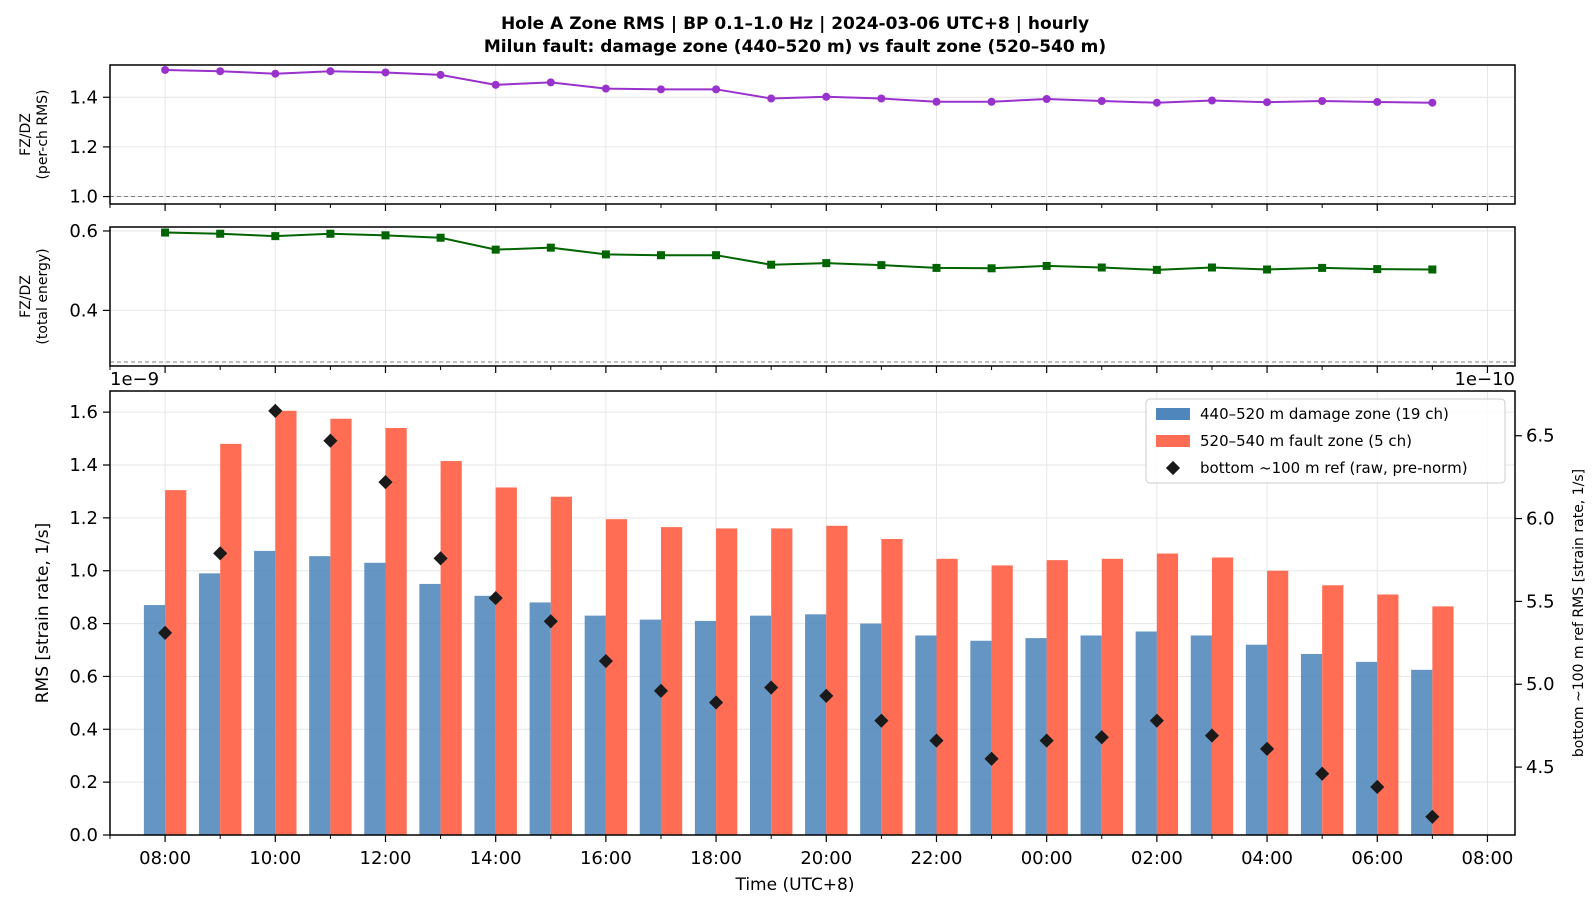 This screenshot has height=907, width=1594. Describe the element at coordinates (1267, 858) in the screenshot. I see `x-tick-label: 04:00` at that location.